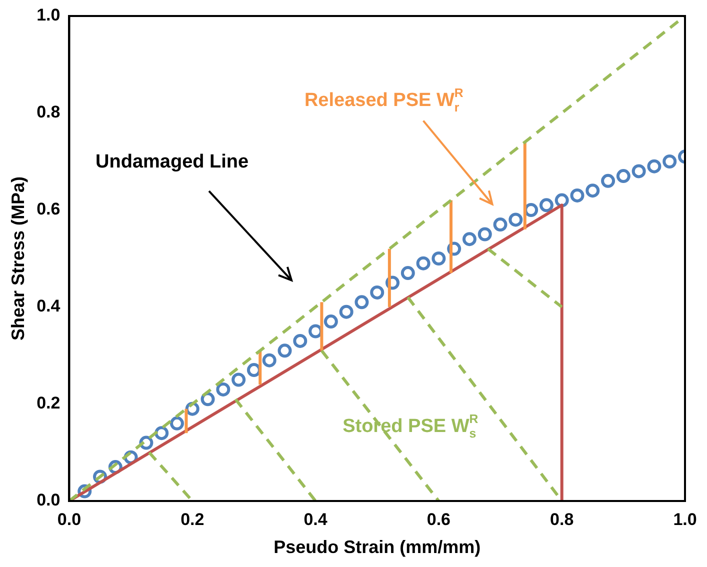  I want to click on x-tick-label: 0.0, so click(69, 519).